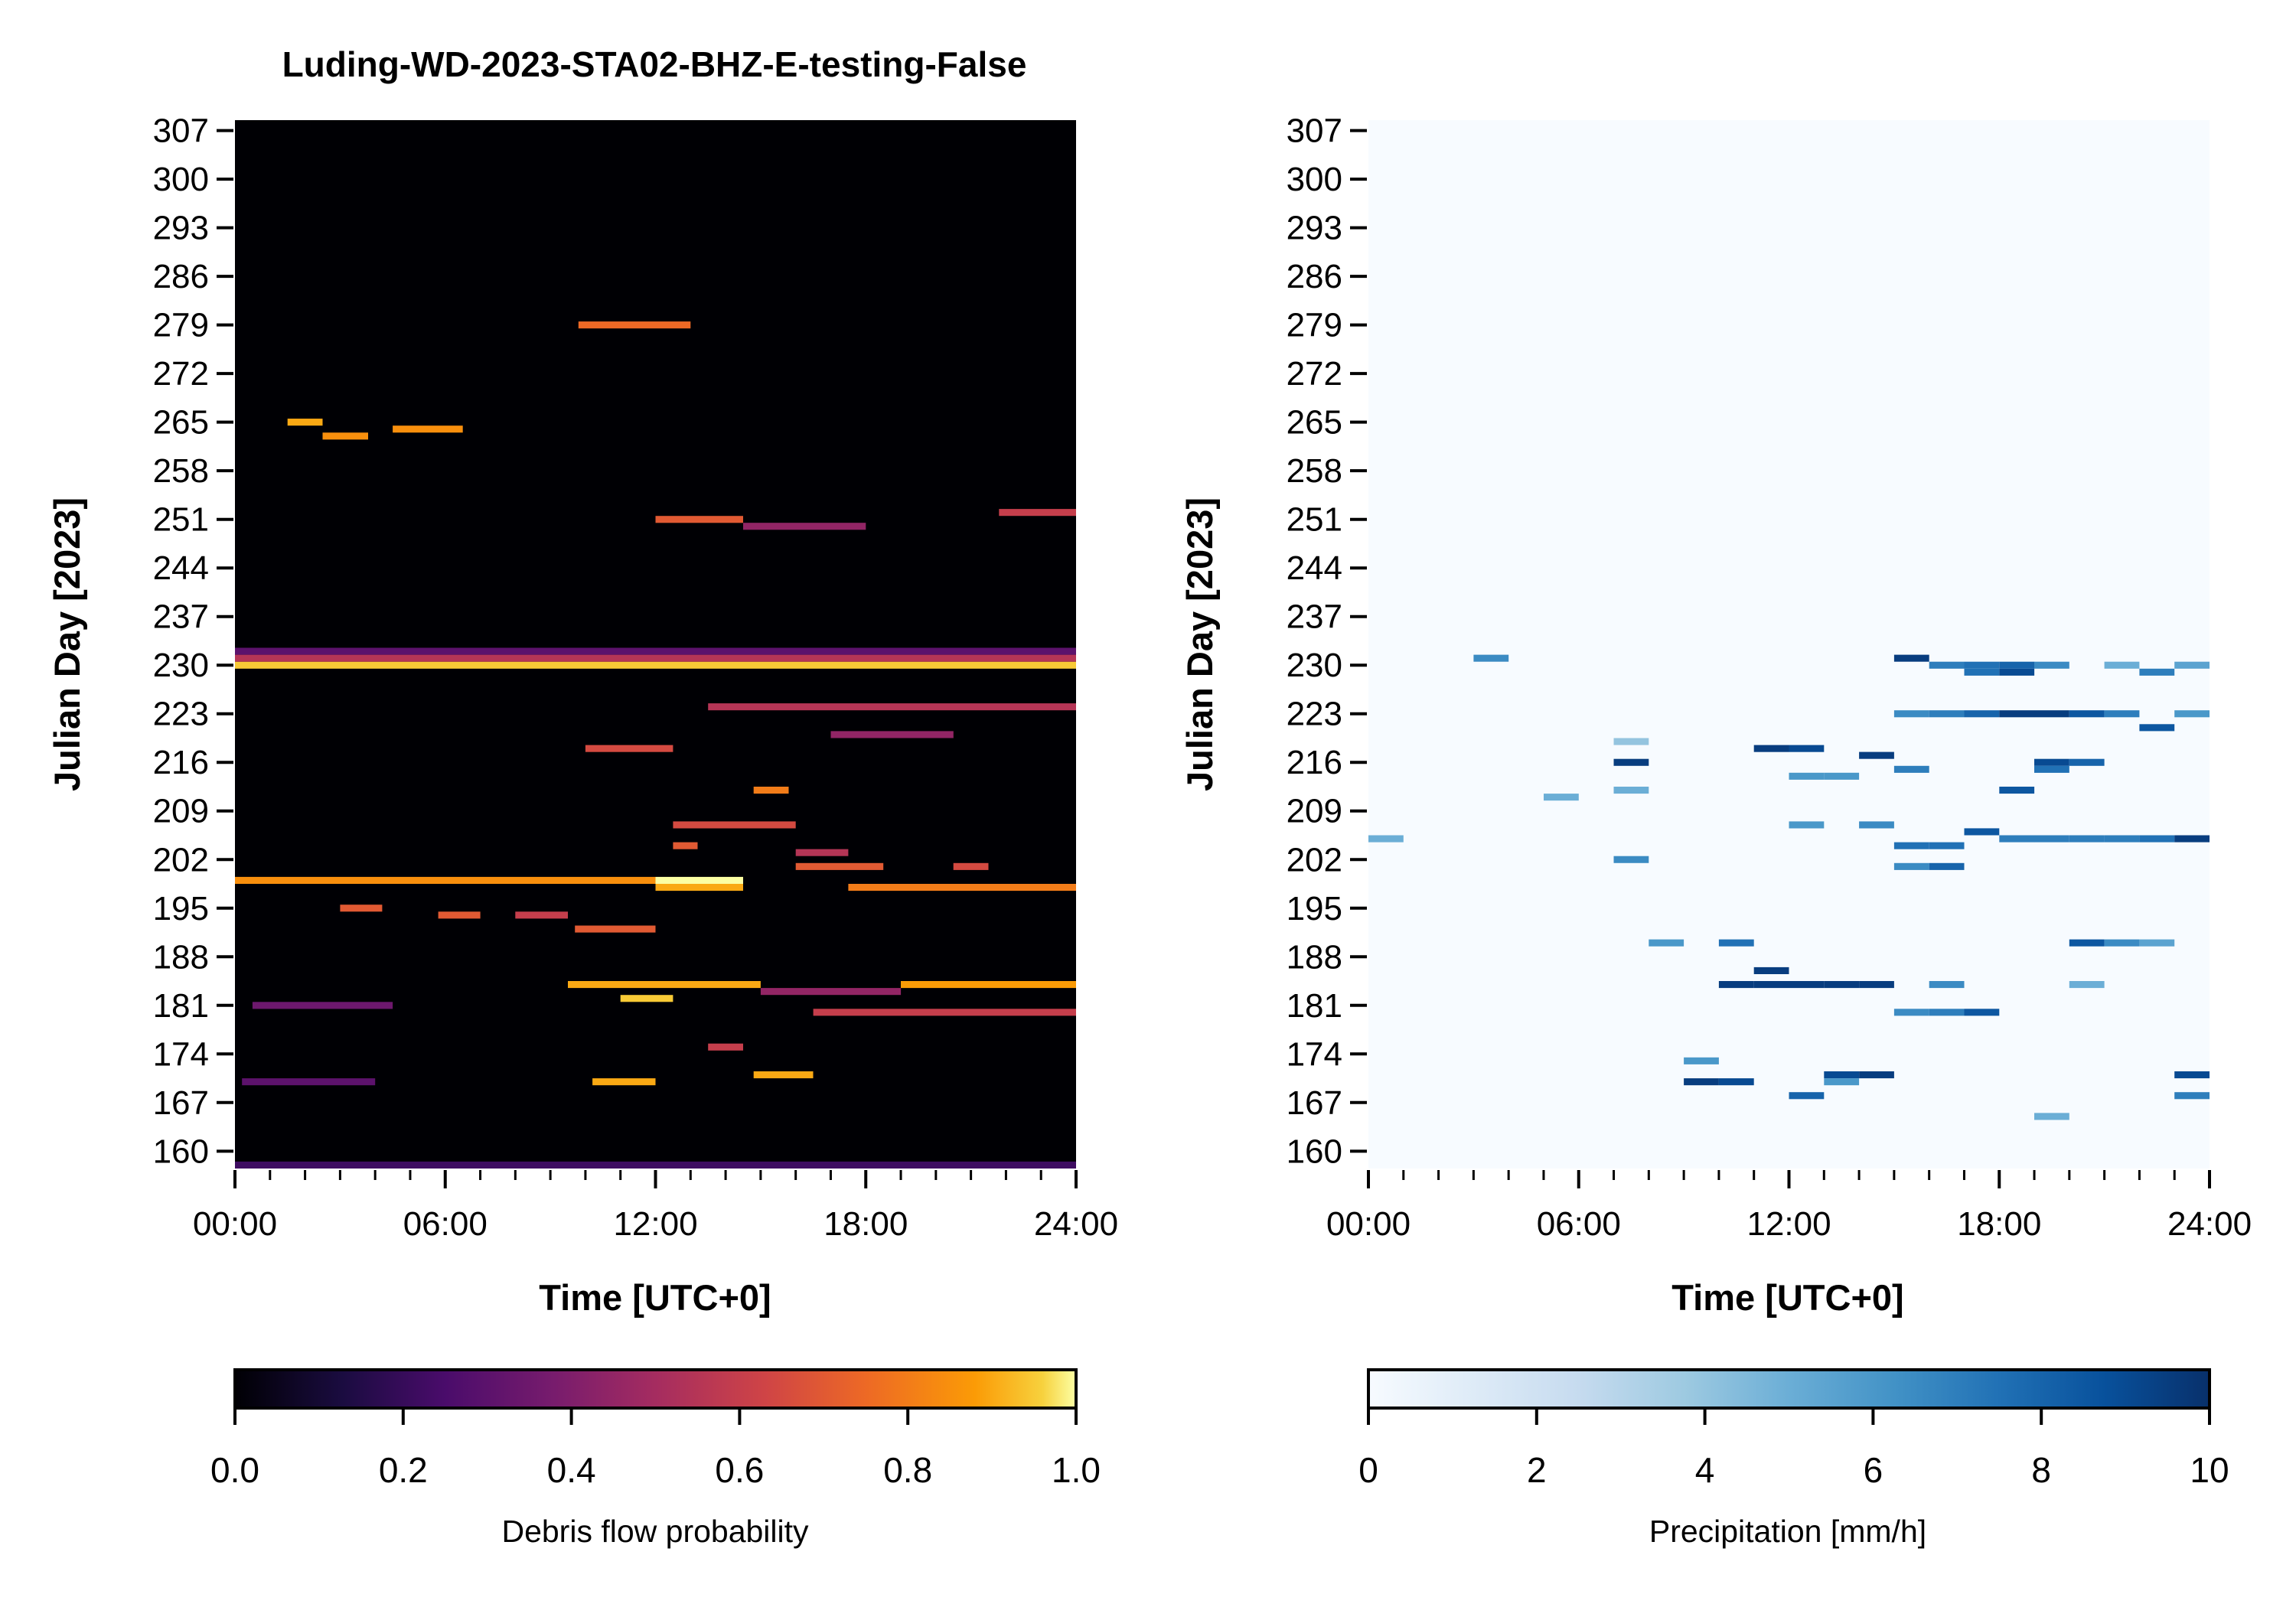 The width and height of the screenshot is (2296, 1607). Describe the element at coordinates (571, 1470) in the screenshot. I see `colorbar-tick-label: 0.4` at that location.